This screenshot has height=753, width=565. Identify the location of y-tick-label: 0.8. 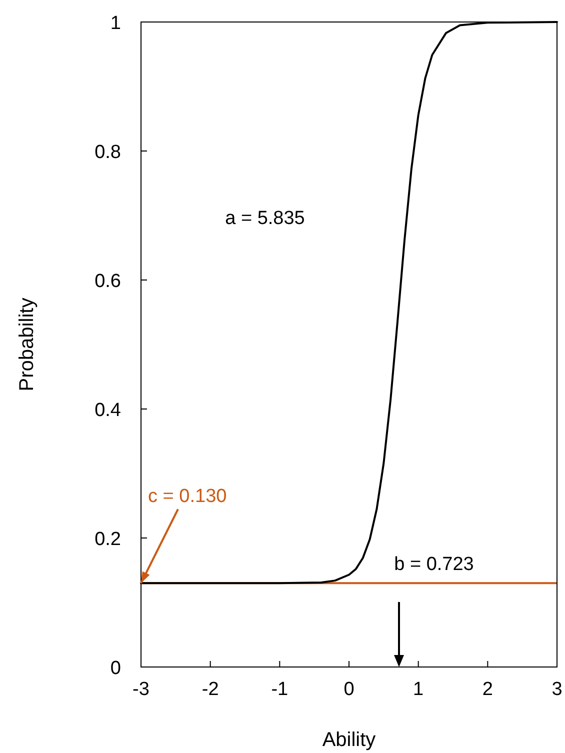
(107, 152).